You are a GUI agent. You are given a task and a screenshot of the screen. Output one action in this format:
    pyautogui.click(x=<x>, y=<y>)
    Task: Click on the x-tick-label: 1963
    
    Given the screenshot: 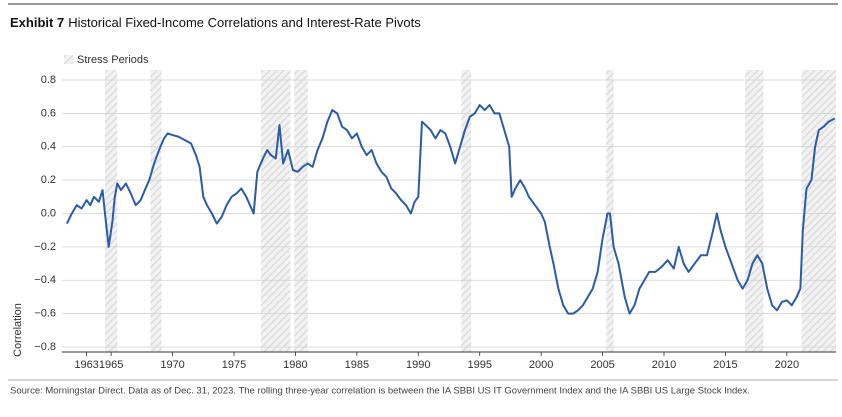 What is the action you would take?
    pyautogui.click(x=86, y=365)
    